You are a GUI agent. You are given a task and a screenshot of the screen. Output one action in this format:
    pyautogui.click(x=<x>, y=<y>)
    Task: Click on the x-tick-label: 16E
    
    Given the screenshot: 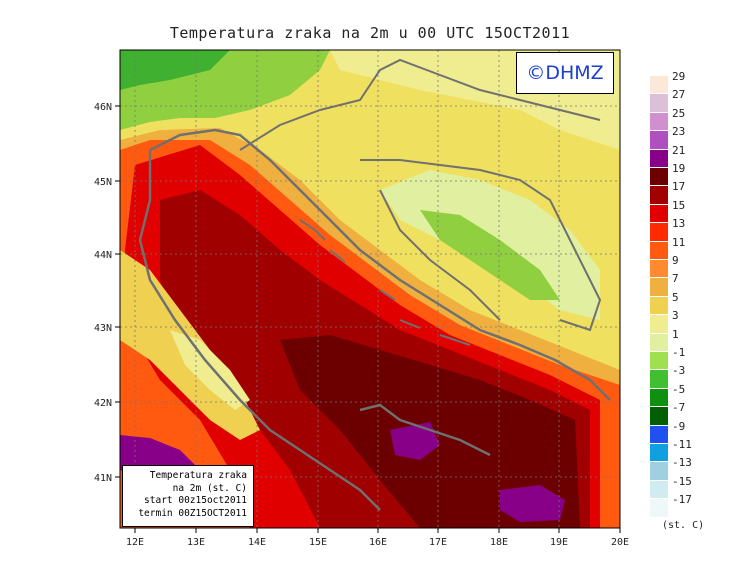 What is the action you would take?
    pyautogui.click(x=378, y=542)
    